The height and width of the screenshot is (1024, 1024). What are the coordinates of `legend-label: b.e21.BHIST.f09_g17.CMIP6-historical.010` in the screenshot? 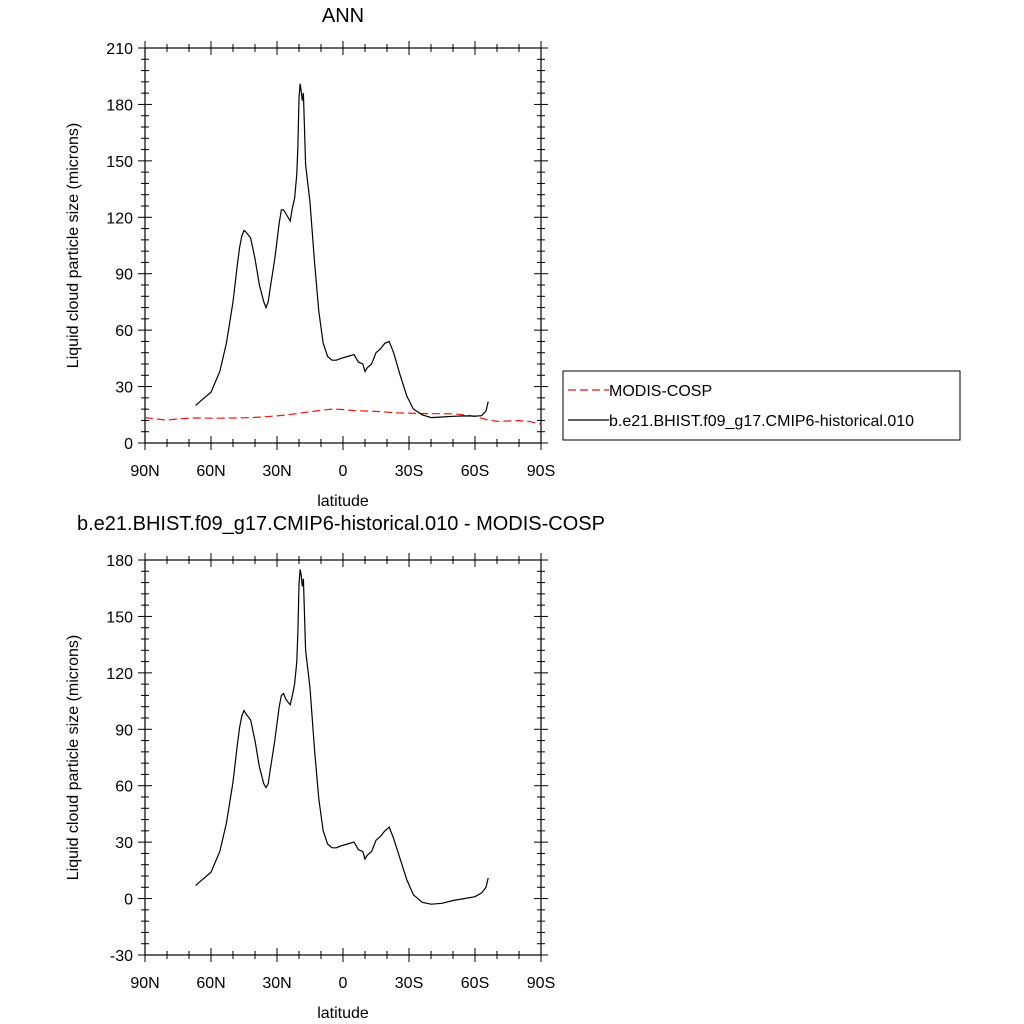 It's located at (761, 421).